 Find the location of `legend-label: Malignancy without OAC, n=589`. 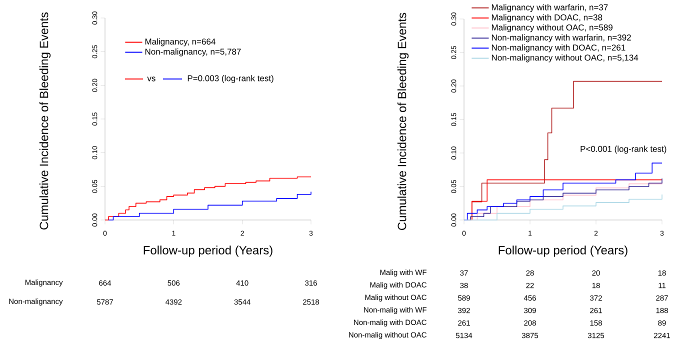

legend-label: Malignancy without OAC, n=589 is located at coordinates (552, 28).